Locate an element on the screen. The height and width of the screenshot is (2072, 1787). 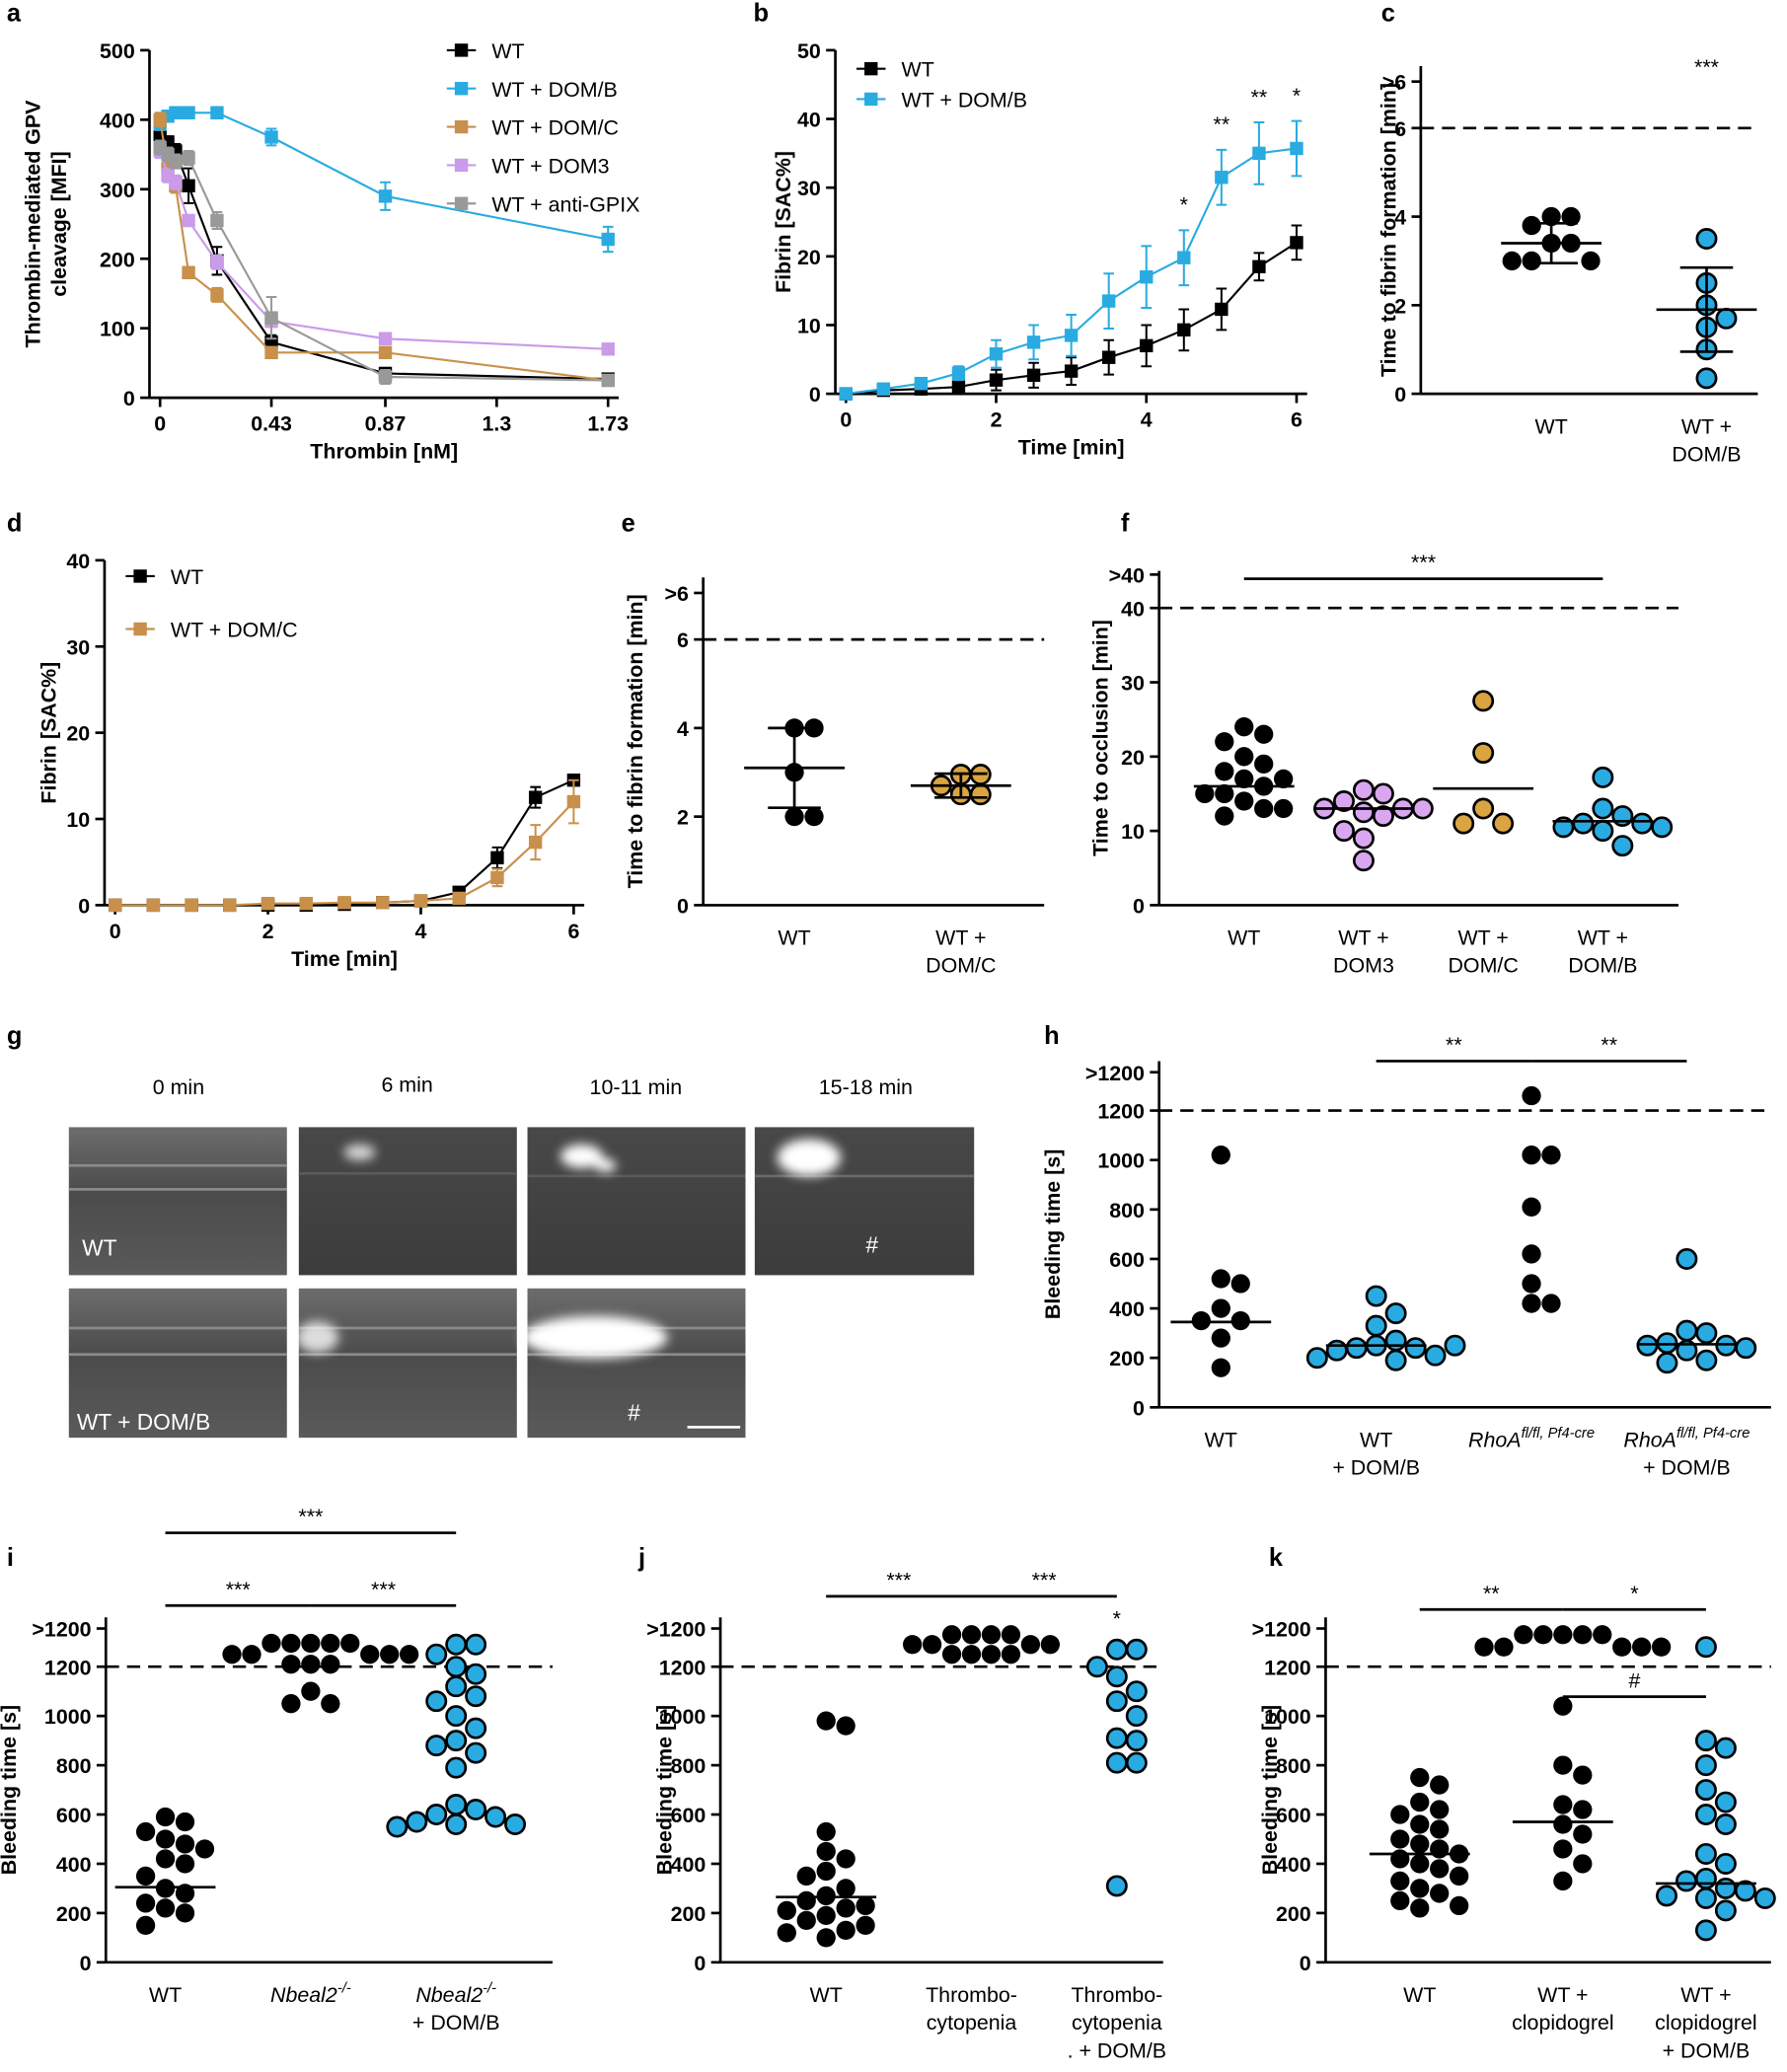
legend-label: WT + DOM/B is located at coordinates (964, 99).